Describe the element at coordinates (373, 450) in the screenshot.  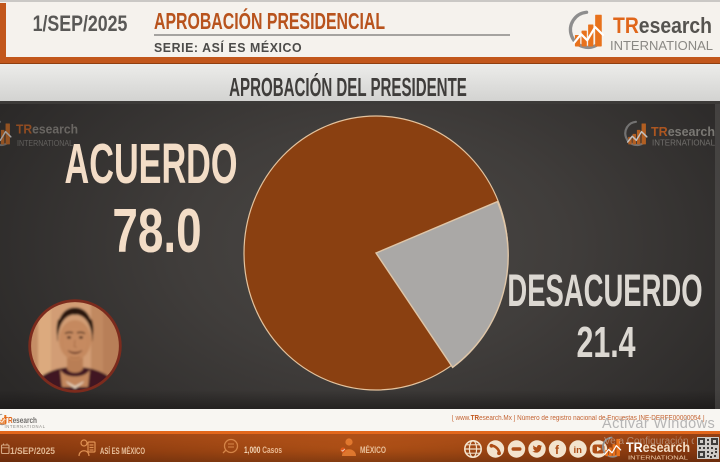
I see `svg-text: MÉXICO` at that location.